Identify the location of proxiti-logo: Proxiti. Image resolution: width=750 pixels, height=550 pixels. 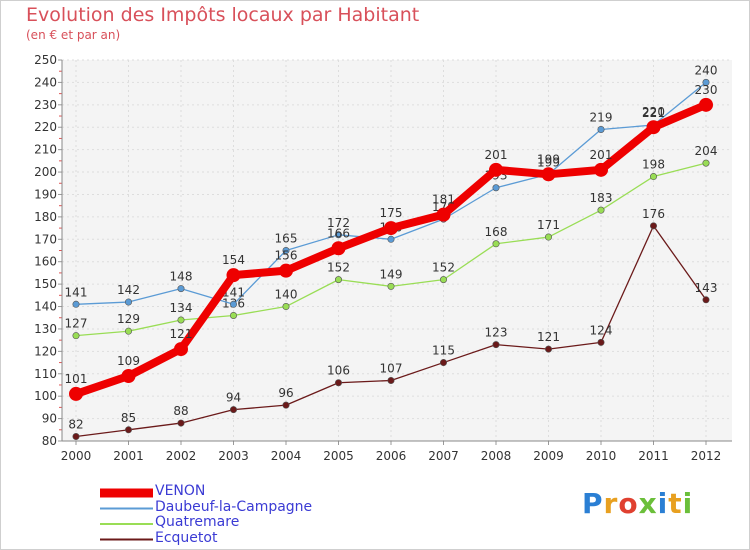
(637, 503).